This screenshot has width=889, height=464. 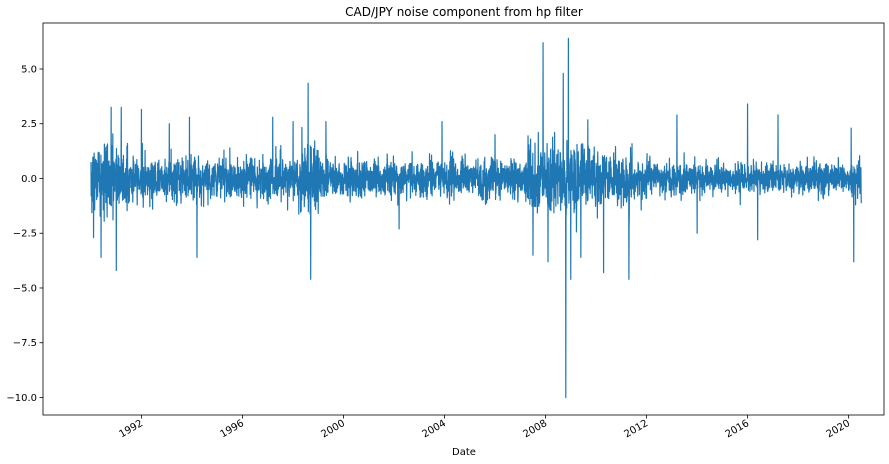 What do you see at coordinates (464, 452) in the screenshot?
I see `x-axis-label: Date` at bounding box center [464, 452].